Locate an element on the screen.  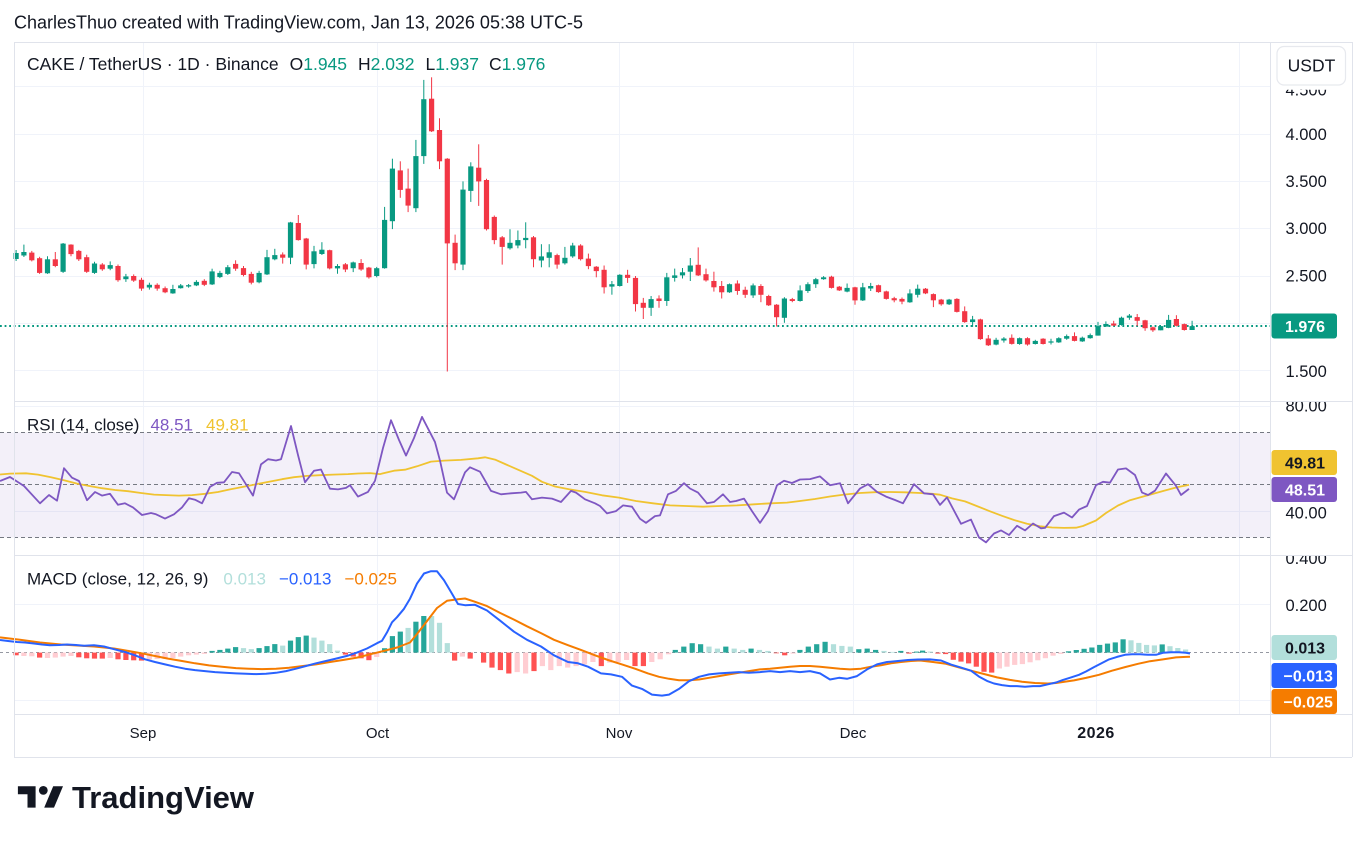
svg-text: 3.000 is located at coordinates (1306, 229).